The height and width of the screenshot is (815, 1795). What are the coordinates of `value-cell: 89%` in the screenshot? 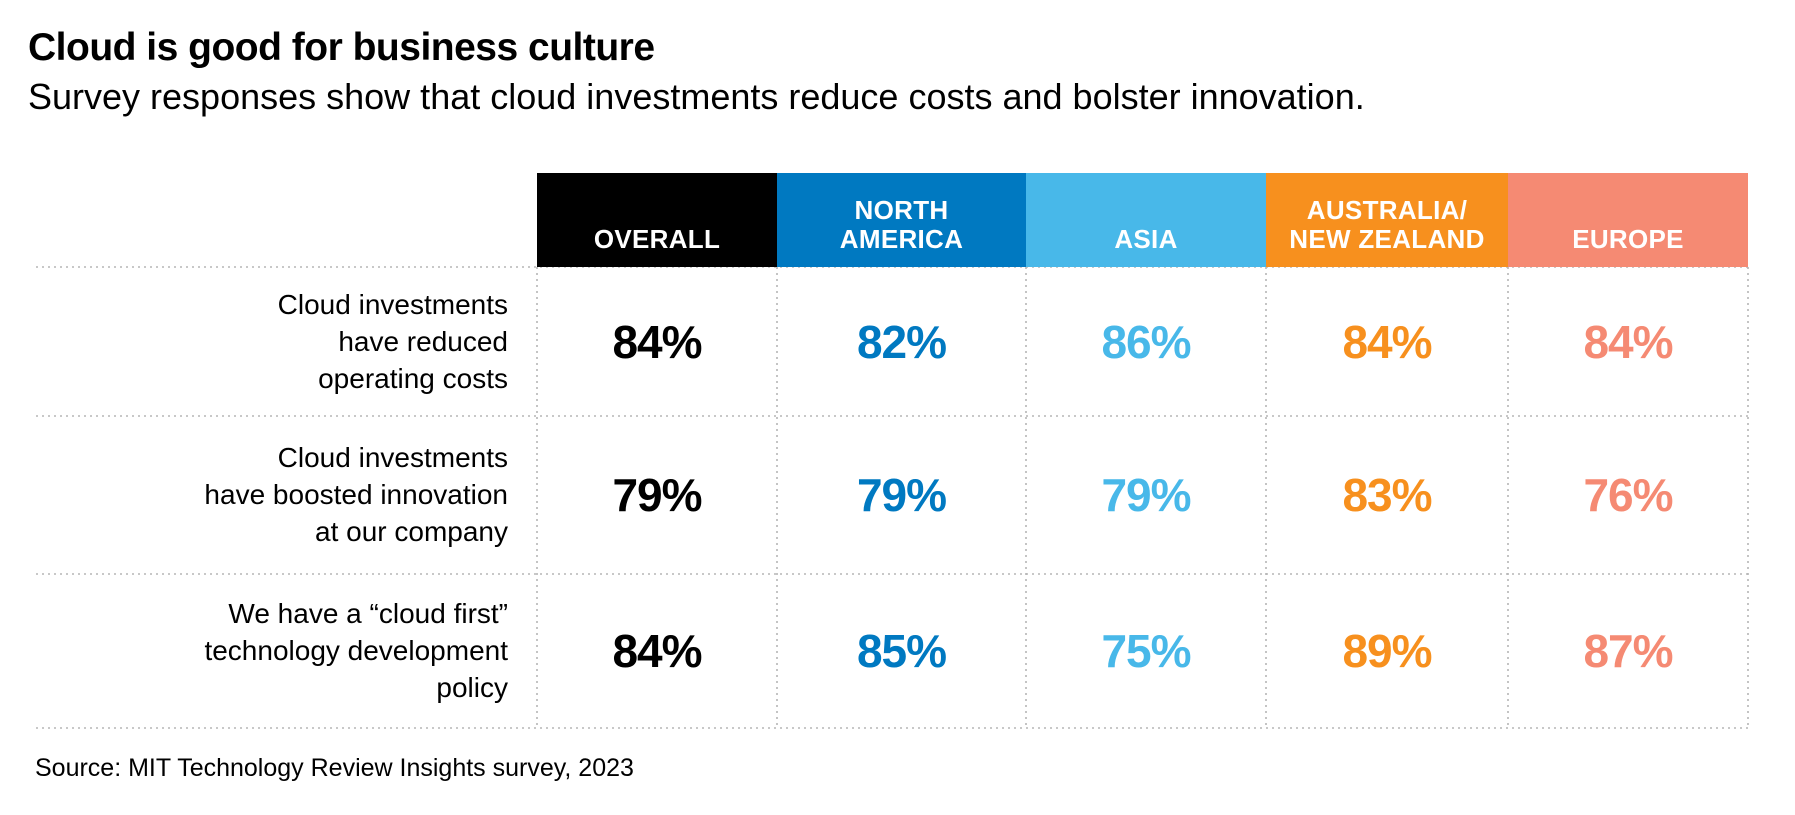 It's located at (1387, 651).